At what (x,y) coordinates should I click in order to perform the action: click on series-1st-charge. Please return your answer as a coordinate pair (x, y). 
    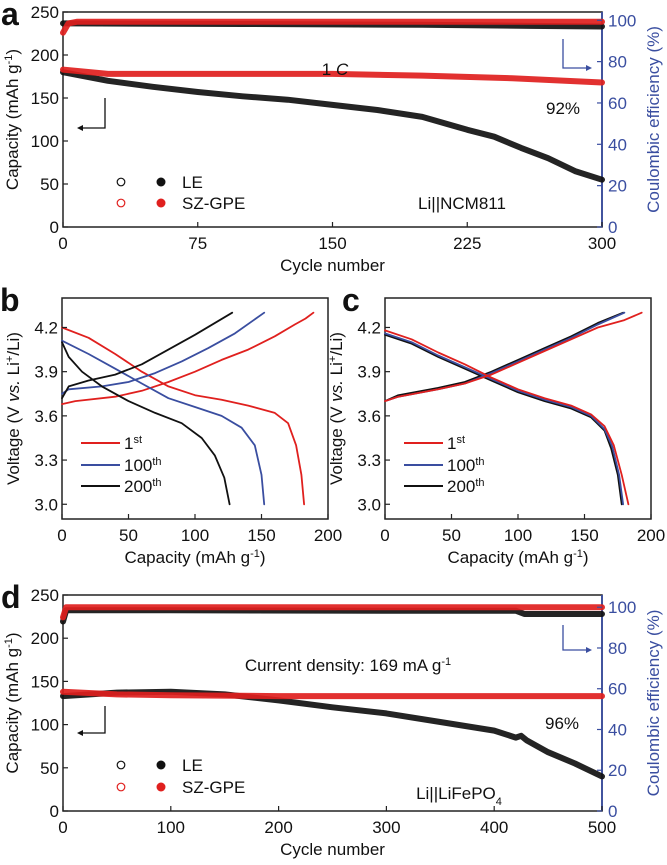
    Looking at the image, I should click on (513, 357).